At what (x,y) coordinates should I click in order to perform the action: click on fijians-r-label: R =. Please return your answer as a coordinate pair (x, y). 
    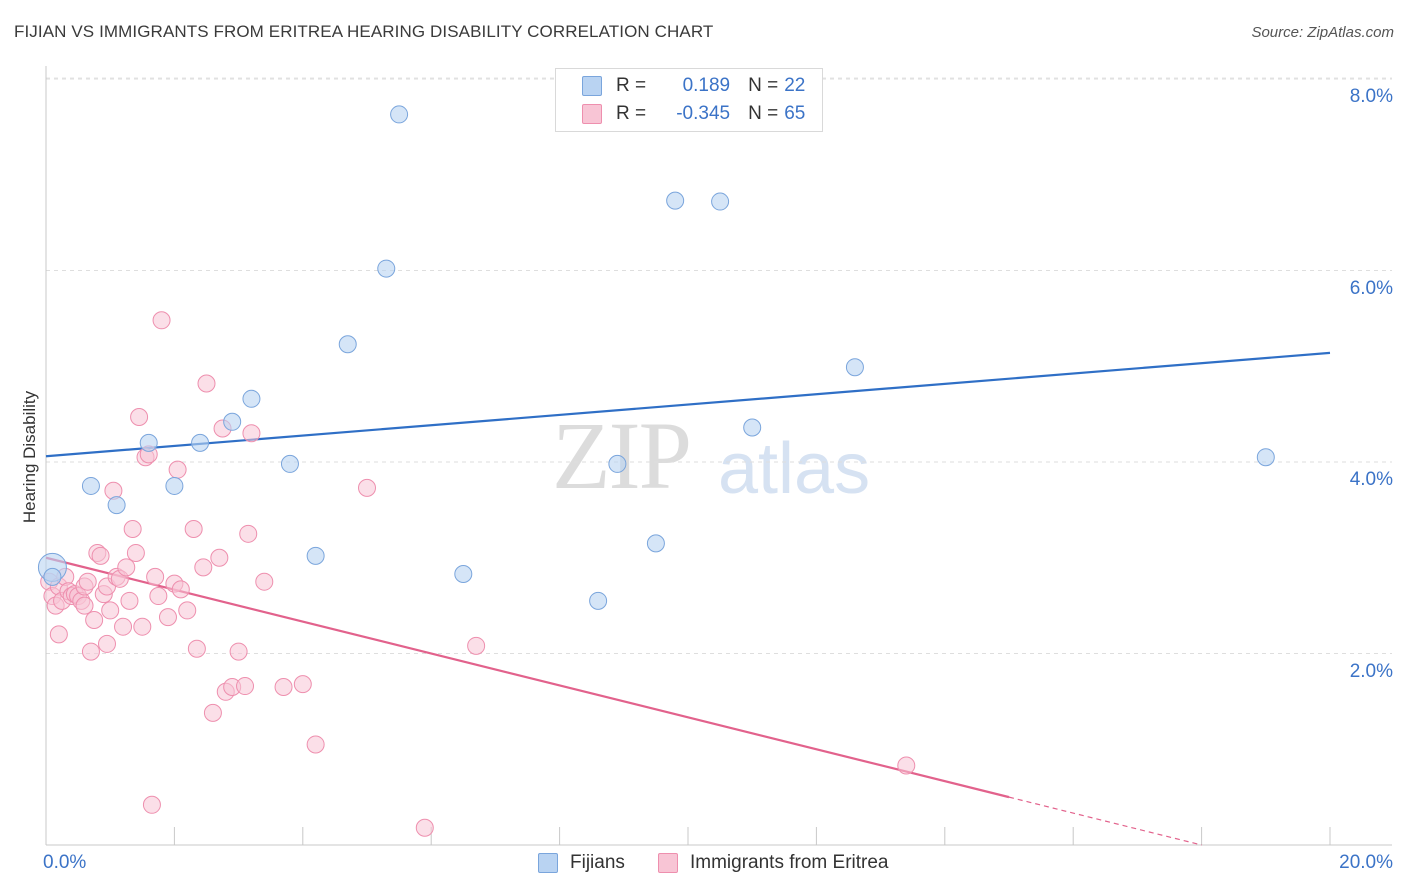
    Looking at the image, I should click on (631, 85).